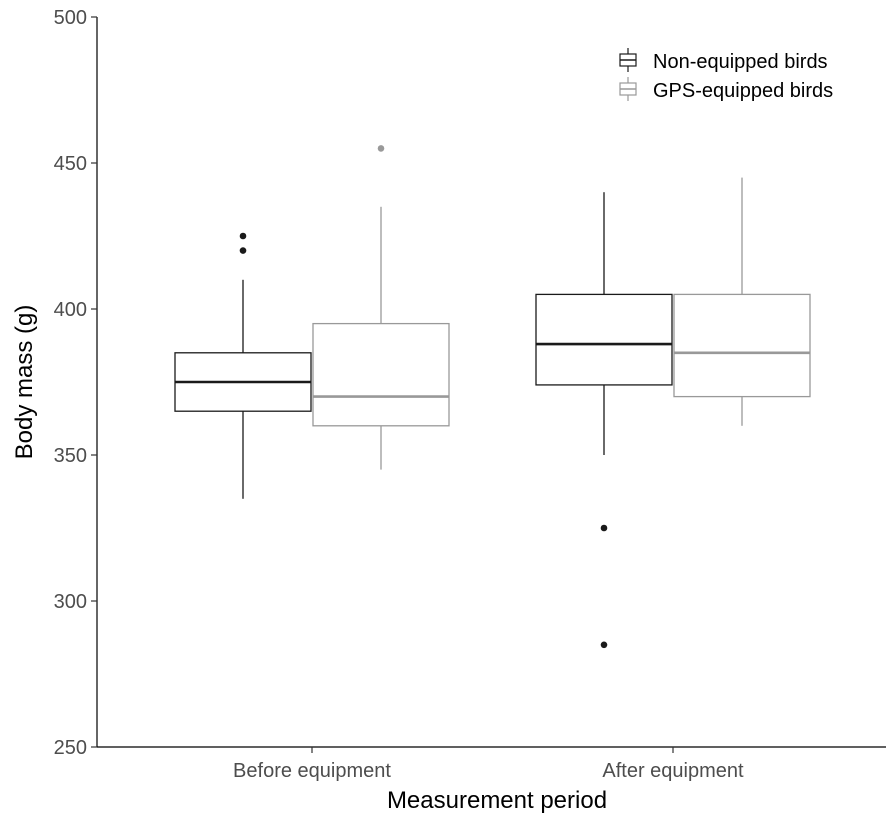 The height and width of the screenshot is (814, 886). I want to click on legend-key-gps-equipped, so click(628, 89).